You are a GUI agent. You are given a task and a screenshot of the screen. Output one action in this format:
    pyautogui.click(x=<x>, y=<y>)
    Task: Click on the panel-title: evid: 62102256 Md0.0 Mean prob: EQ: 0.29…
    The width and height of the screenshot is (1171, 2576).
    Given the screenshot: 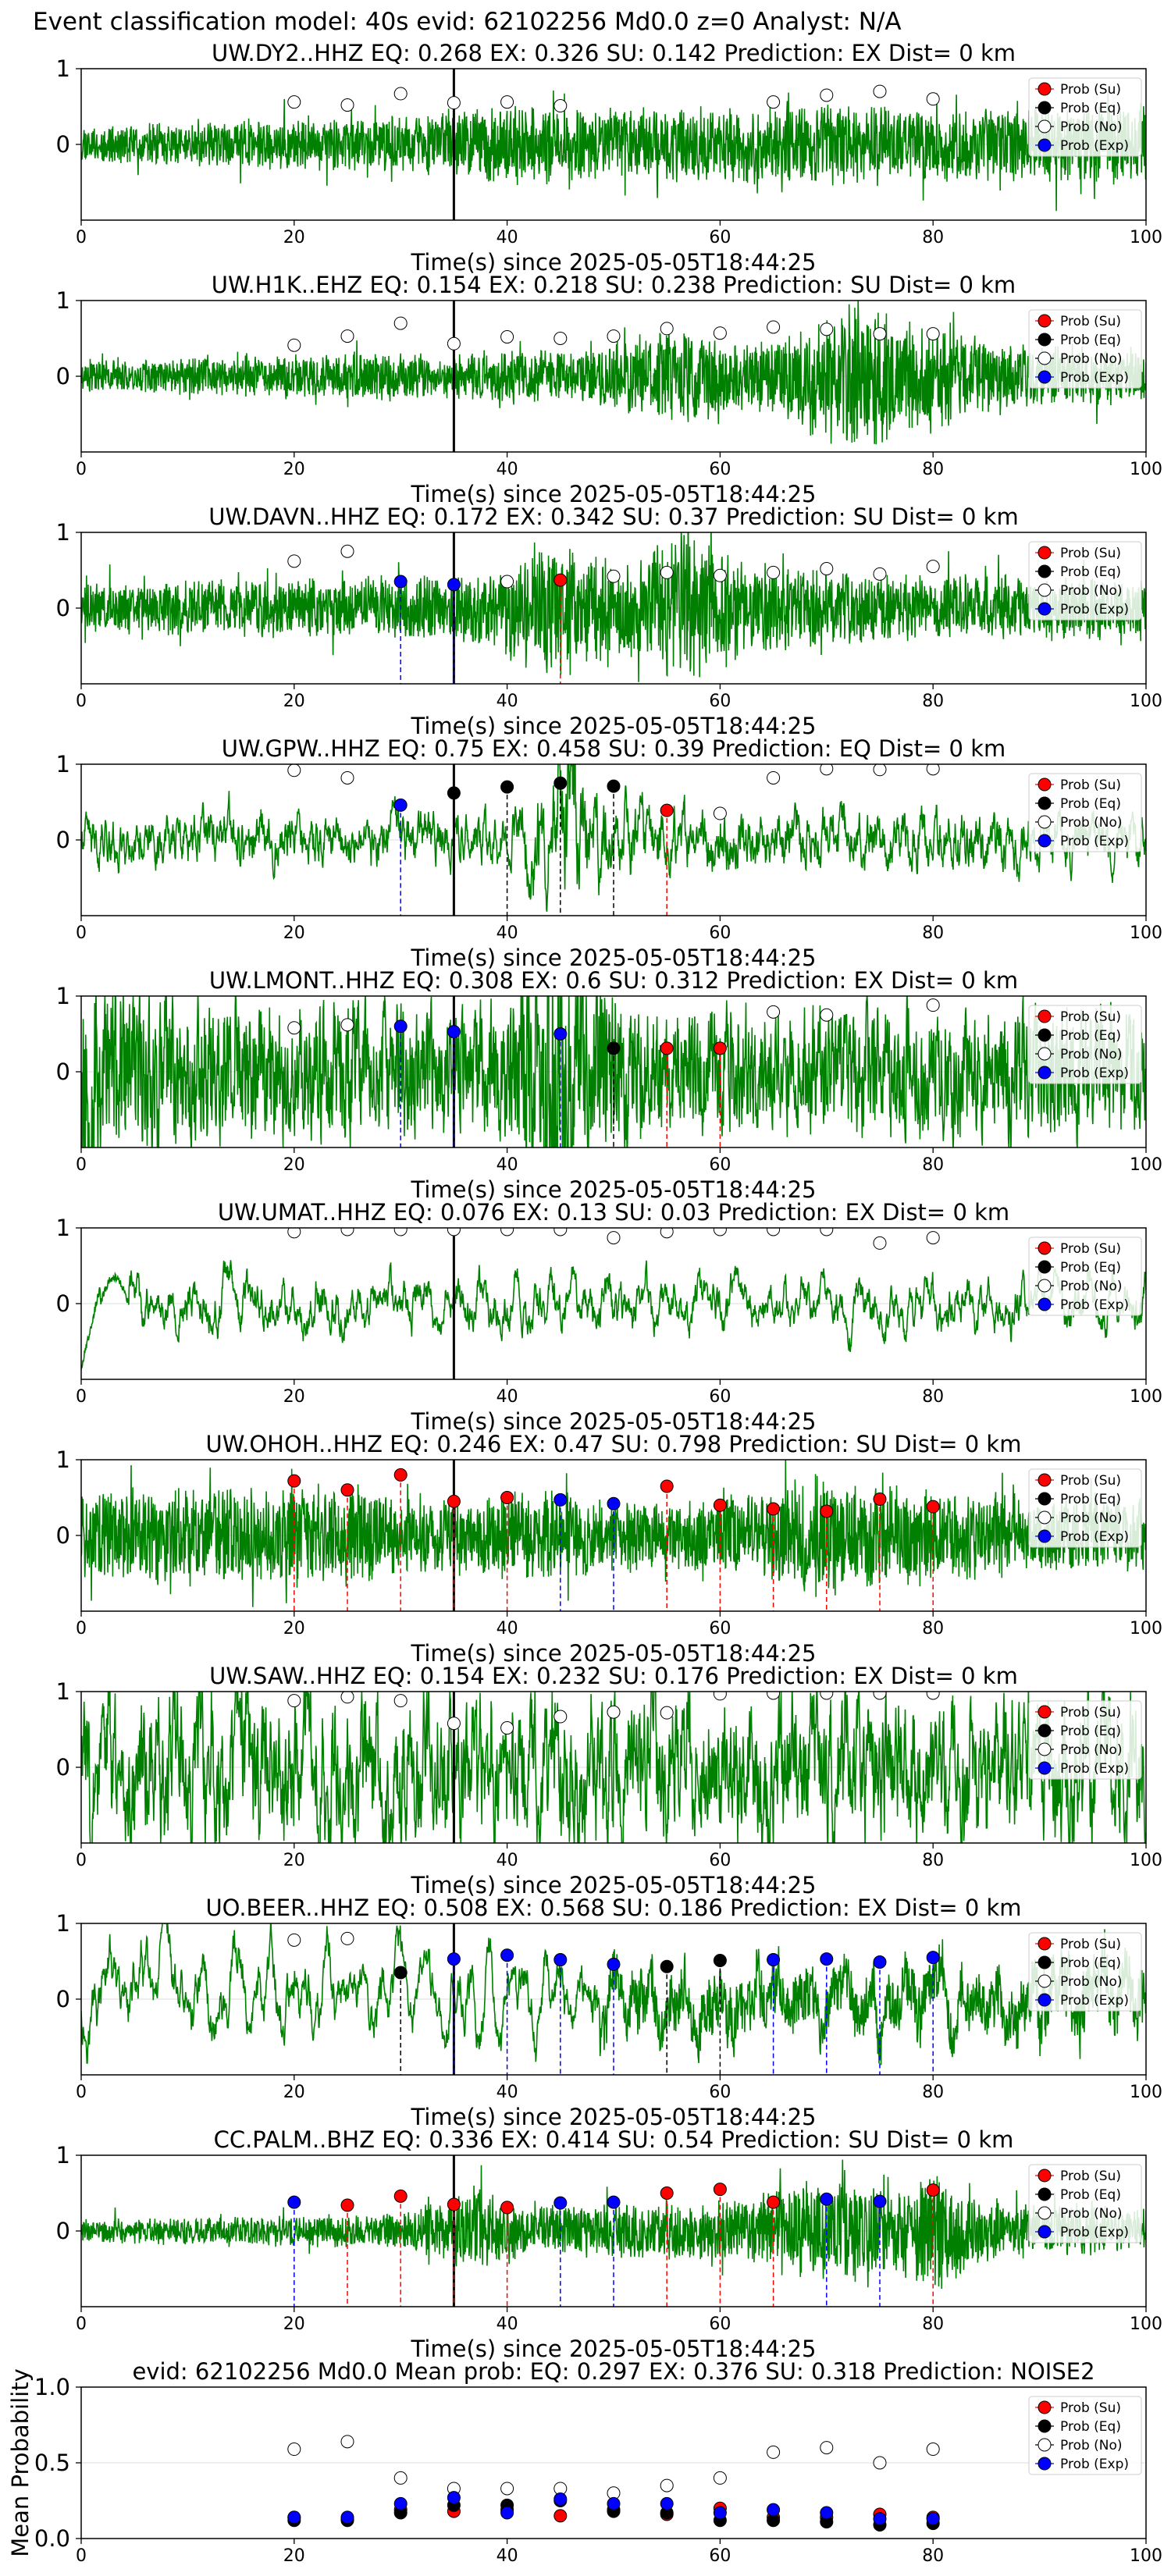 What is the action you would take?
    pyautogui.click(x=613, y=2371)
    